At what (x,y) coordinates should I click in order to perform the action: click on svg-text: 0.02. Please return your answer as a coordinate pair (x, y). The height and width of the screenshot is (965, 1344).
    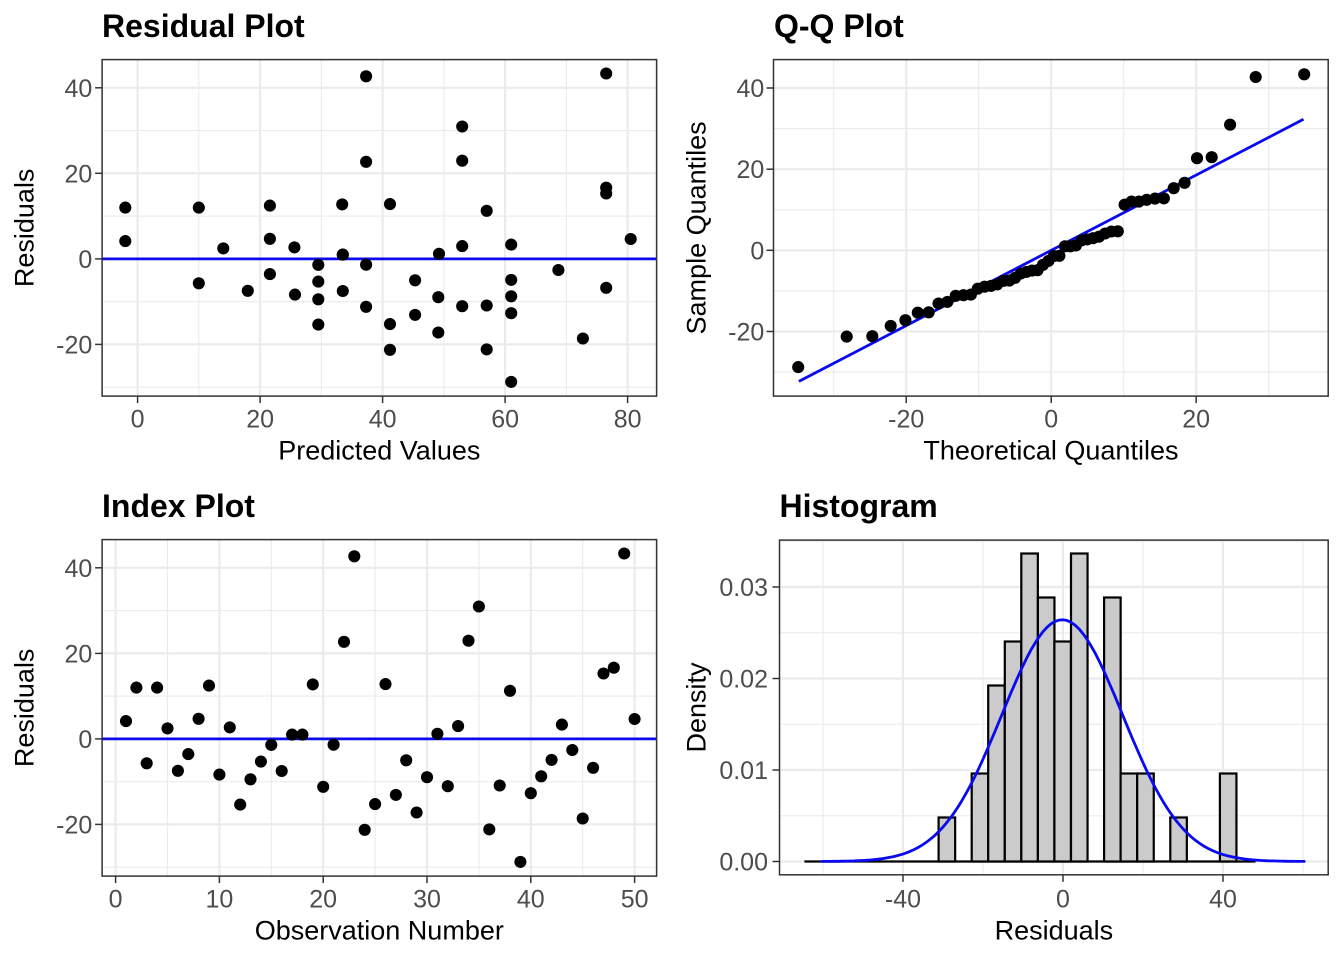
    Looking at the image, I should click on (743, 680).